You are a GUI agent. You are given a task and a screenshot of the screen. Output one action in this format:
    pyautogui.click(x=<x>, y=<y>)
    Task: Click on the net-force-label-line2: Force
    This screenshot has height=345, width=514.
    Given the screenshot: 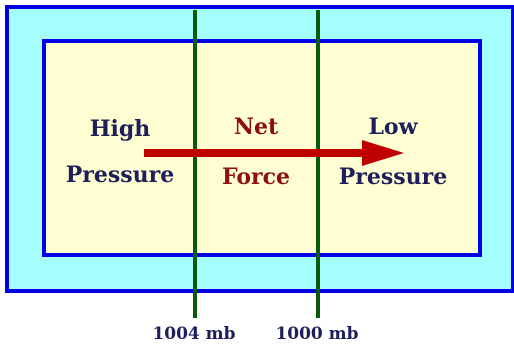 What is the action you would take?
    pyautogui.click(x=256, y=177)
    